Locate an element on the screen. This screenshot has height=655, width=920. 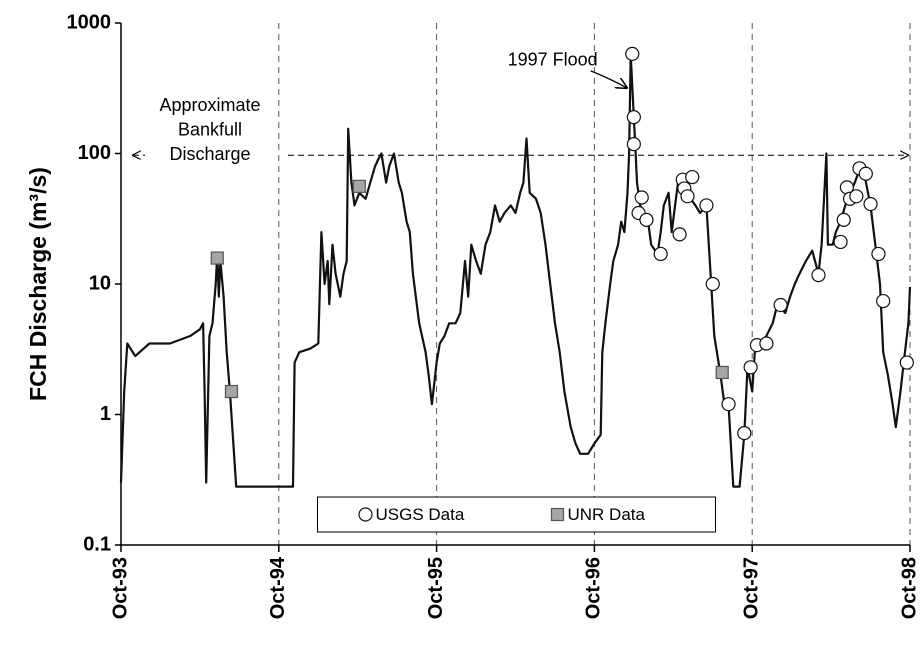
reference-label: Bankfull is located at coordinates (210, 129).